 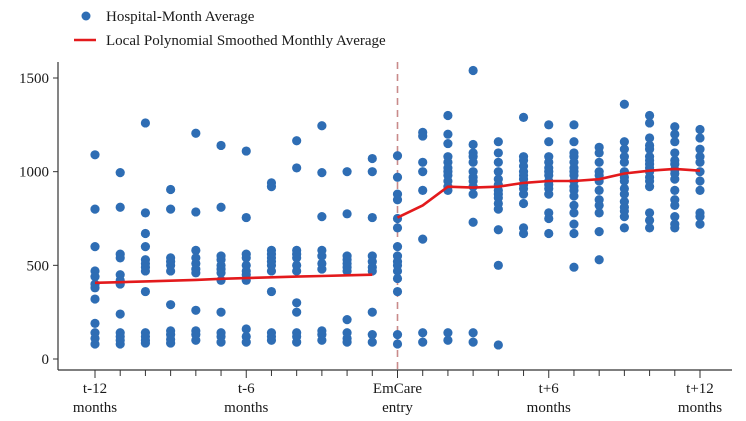 What do you see at coordinates (233, 279) in the screenshot?
I see `smoothed-line-pre` at bounding box center [233, 279].